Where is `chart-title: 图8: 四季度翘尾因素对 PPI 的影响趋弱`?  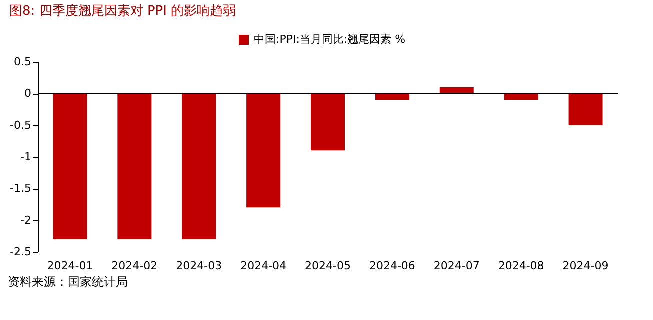 chart-title: 图8: 四季度翘尾因素对 PPI 的影响趋弱 is located at coordinates (123, 11).